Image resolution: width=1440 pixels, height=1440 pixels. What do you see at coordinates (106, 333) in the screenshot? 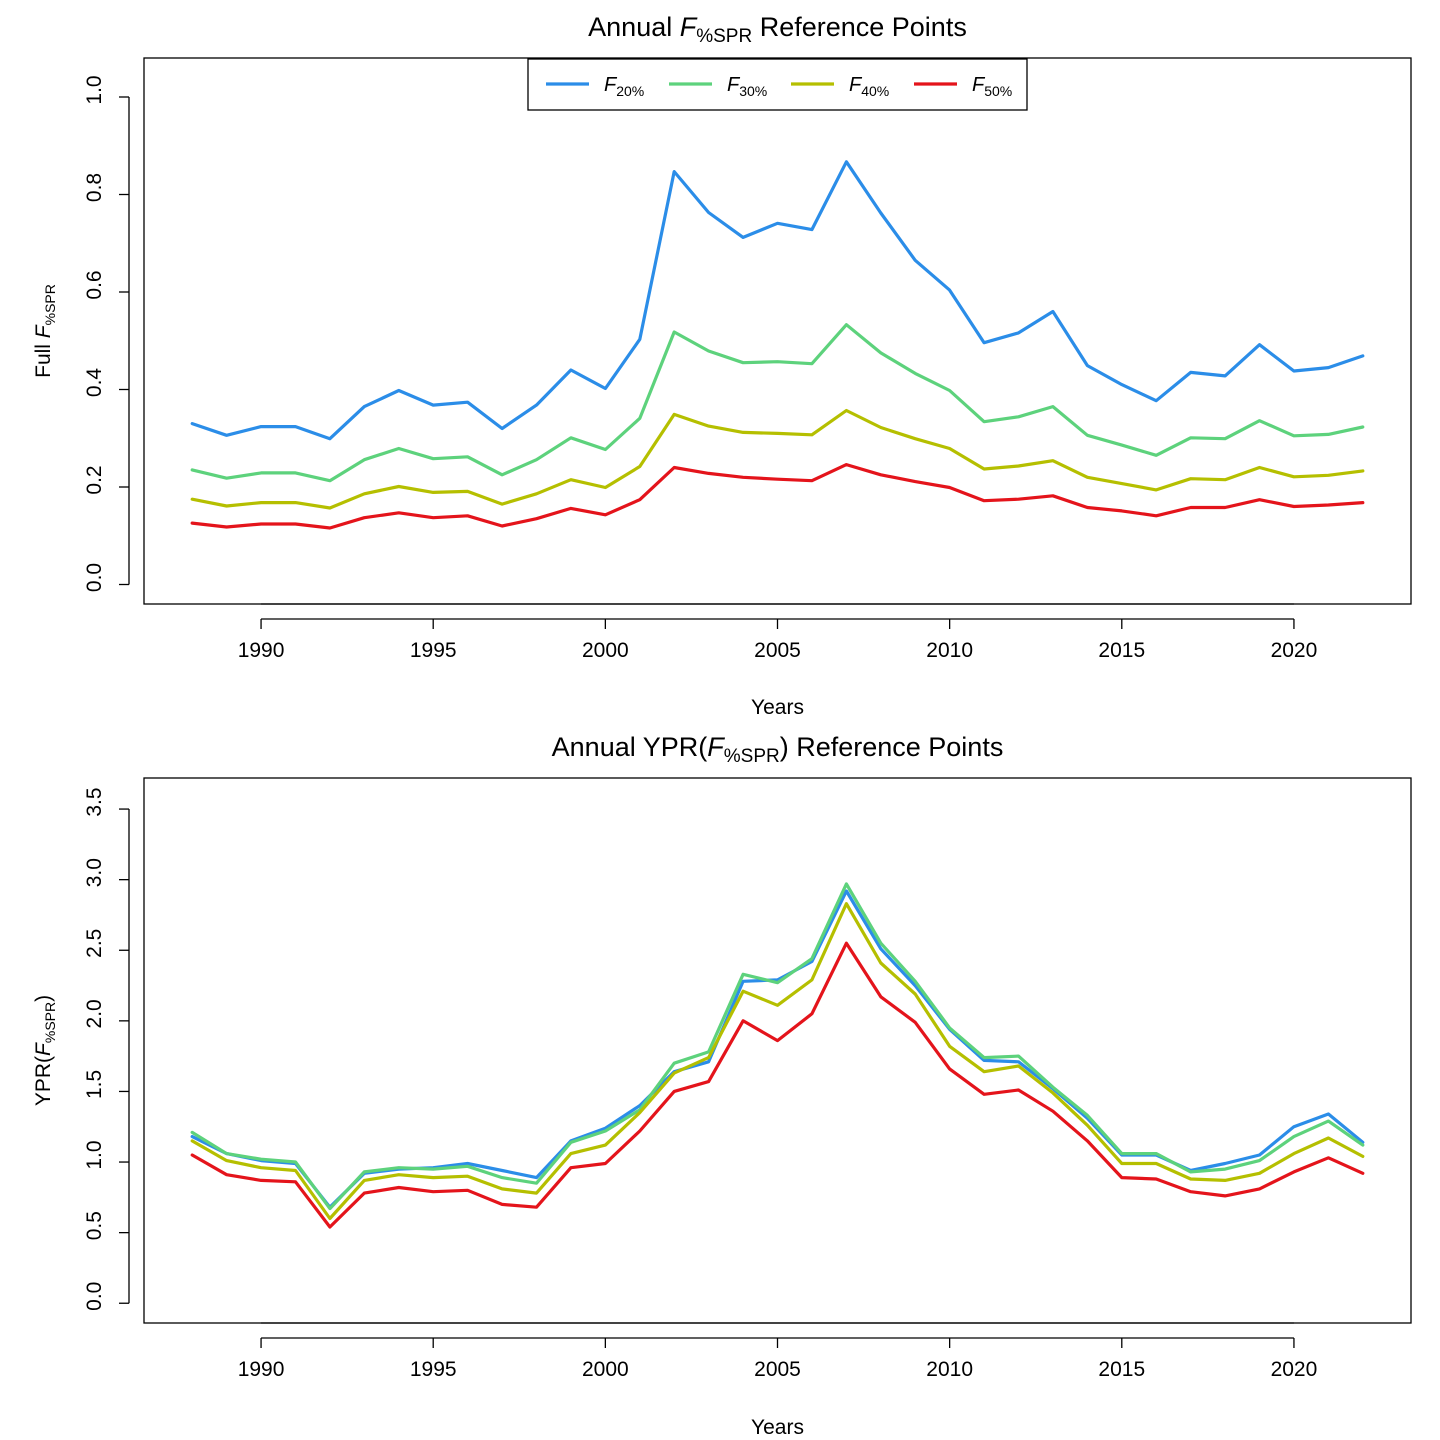
I see `y-axis: 0.0 0.2 0.4 0.6 0.8 1.0` at bounding box center [106, 333].